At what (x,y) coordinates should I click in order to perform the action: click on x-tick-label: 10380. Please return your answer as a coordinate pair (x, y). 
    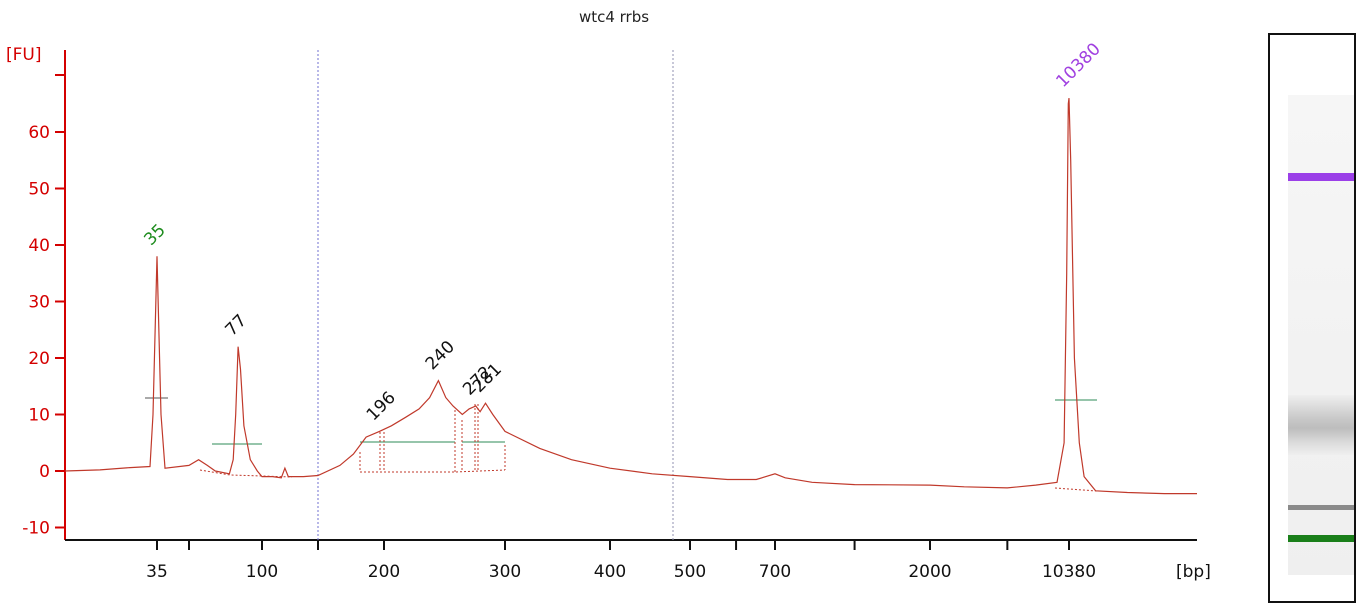
    Looking at the image, I should click on (1069, 572).